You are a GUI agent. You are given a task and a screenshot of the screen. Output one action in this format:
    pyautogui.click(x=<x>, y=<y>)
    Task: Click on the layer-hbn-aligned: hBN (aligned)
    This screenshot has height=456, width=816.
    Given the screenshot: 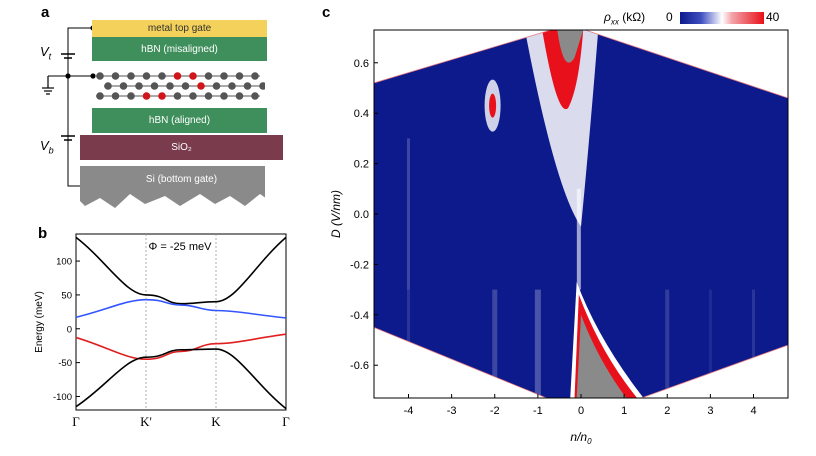 What is the action you would take?
    pyautogui.click(x=179, y=120)
    